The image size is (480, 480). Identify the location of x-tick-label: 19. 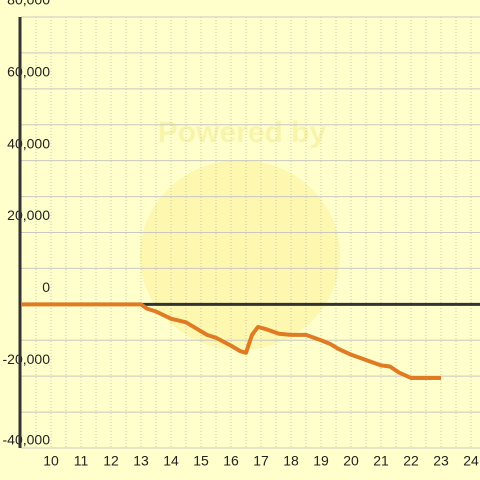
(321, 461).